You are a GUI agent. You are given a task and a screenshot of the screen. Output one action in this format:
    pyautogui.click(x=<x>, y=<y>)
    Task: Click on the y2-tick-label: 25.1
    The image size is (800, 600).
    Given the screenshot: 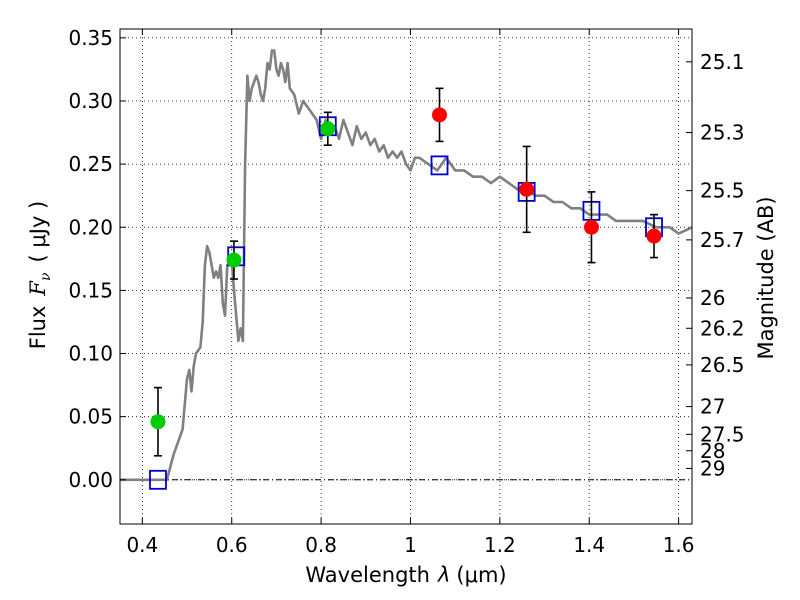 What is the action you would take?
    pyautogui.click(x=722, y=62)
    